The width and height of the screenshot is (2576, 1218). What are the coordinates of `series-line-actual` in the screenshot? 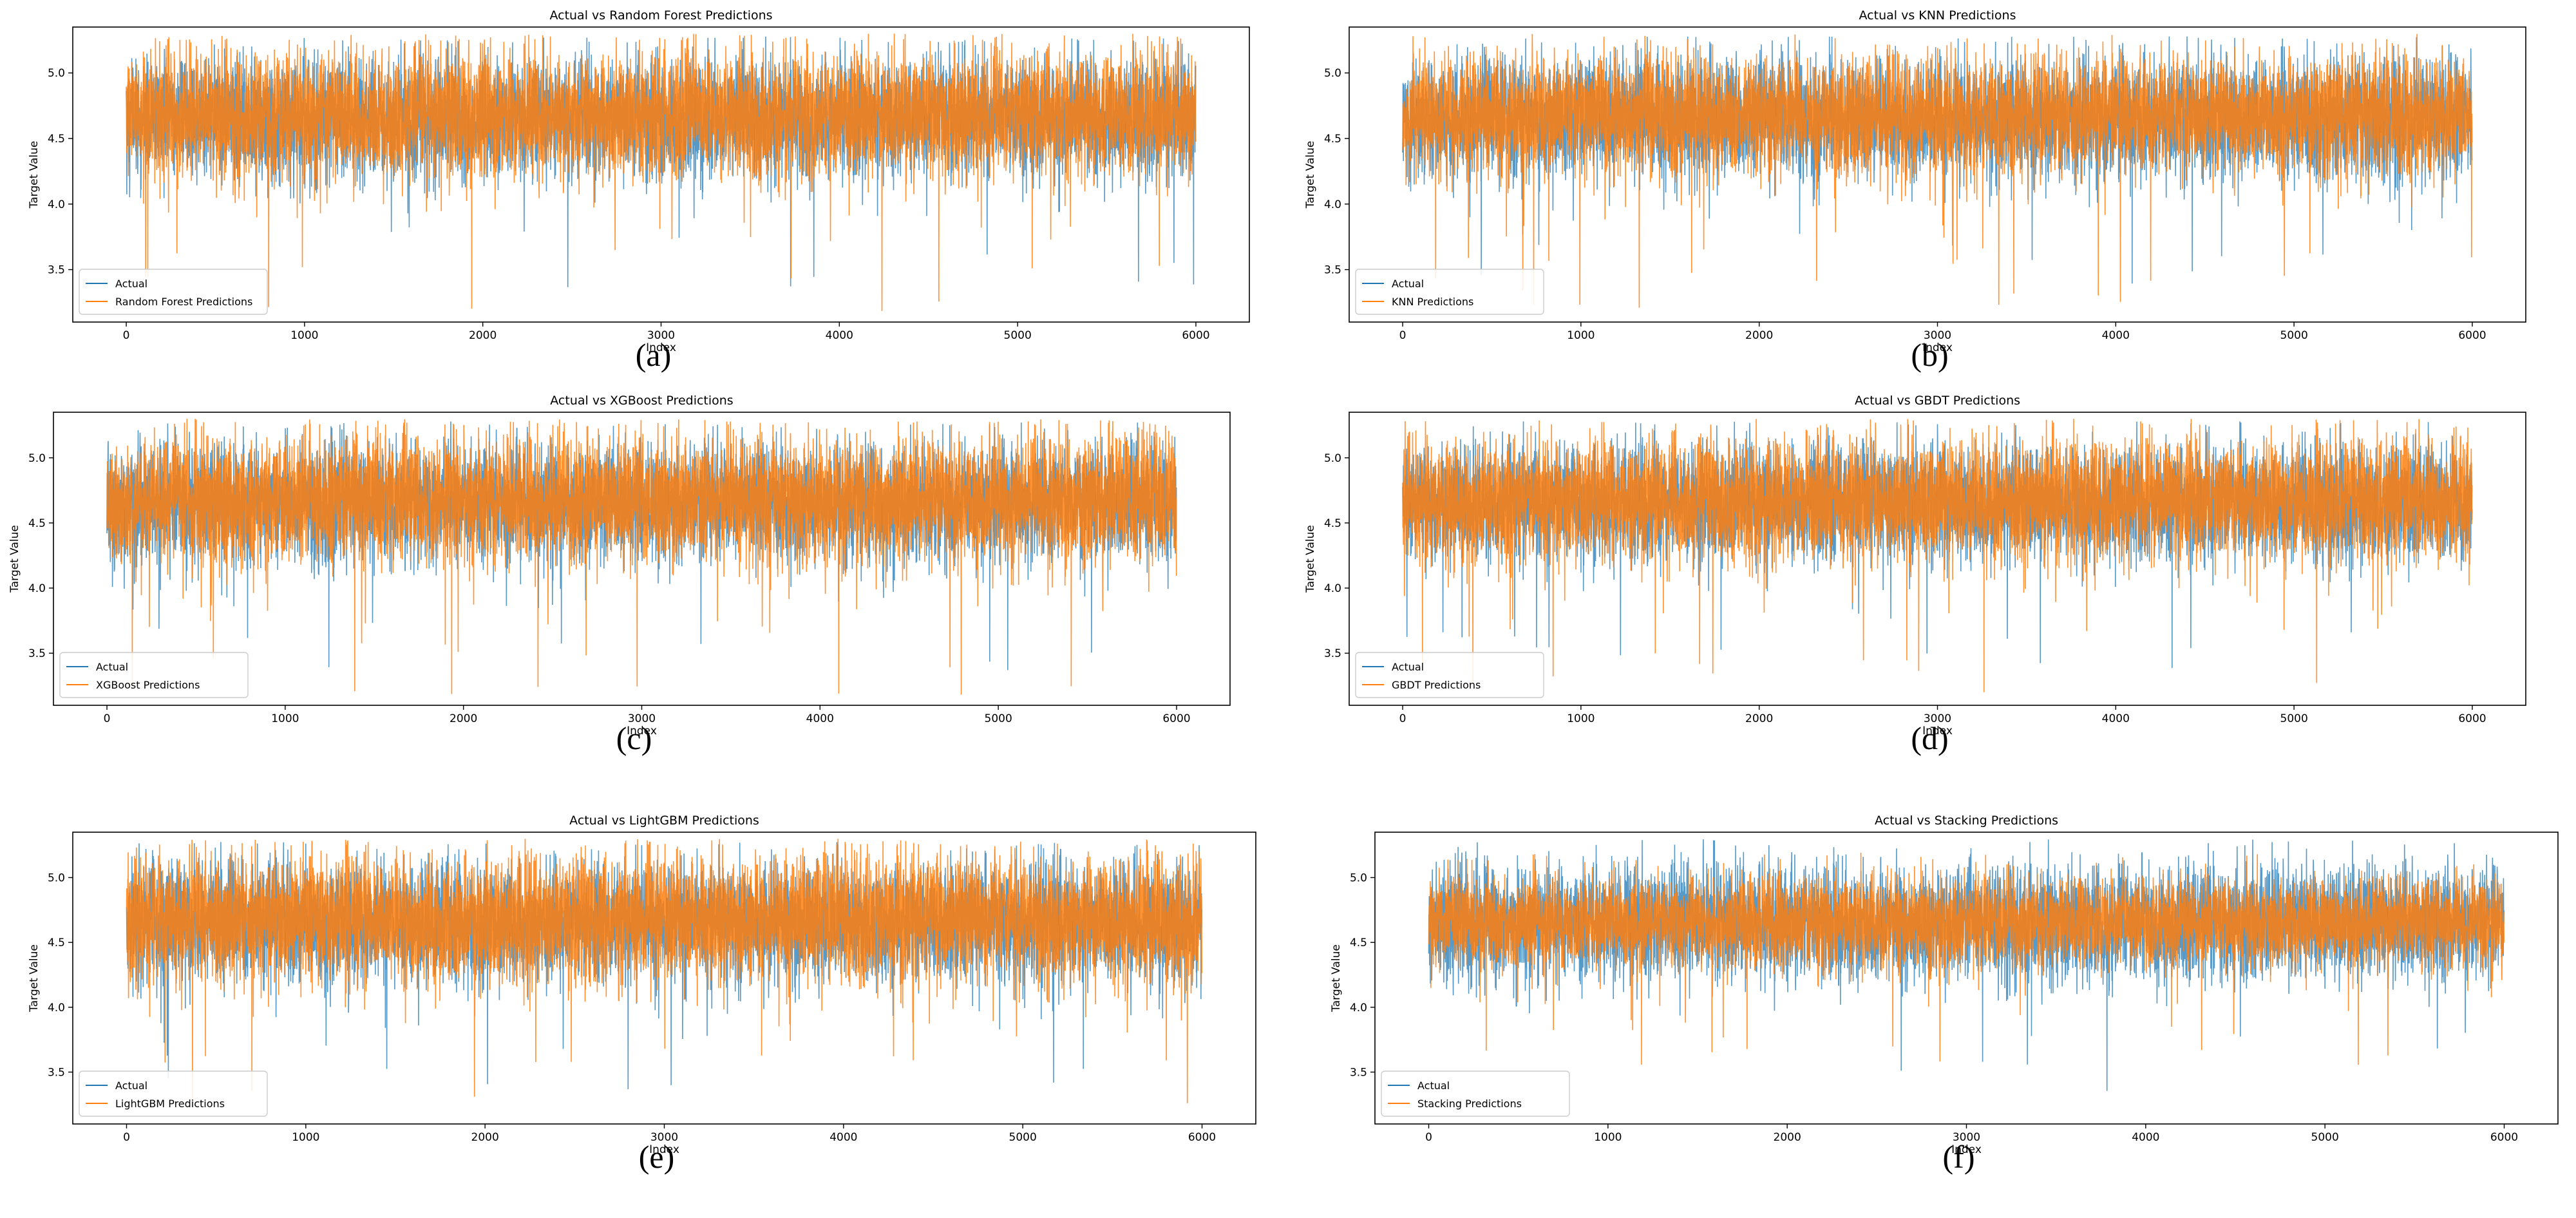 It's located at (1966, 965).